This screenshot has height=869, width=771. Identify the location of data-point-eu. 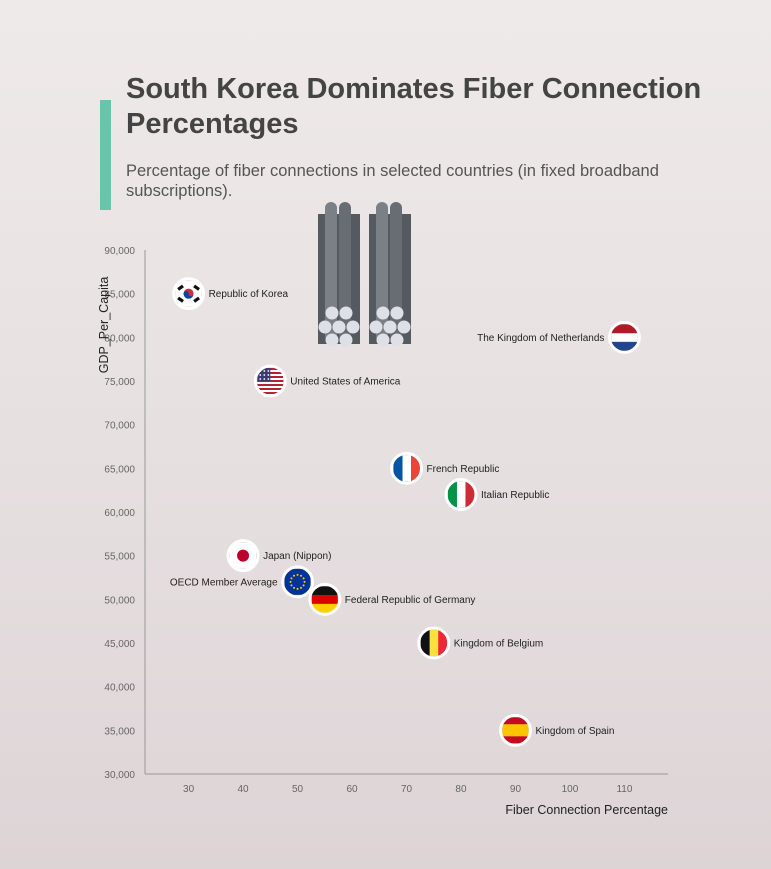
(298, 582).